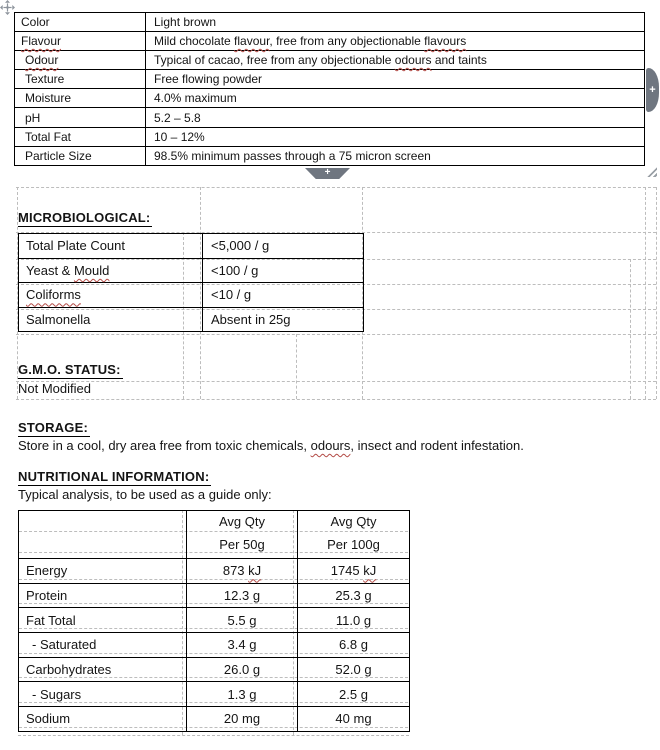 This screenshot has height=750, width=660. Describe the element at coordinates (110, 270) in the screenshot. I see `micro-label: Yeast & Mould` at that location.